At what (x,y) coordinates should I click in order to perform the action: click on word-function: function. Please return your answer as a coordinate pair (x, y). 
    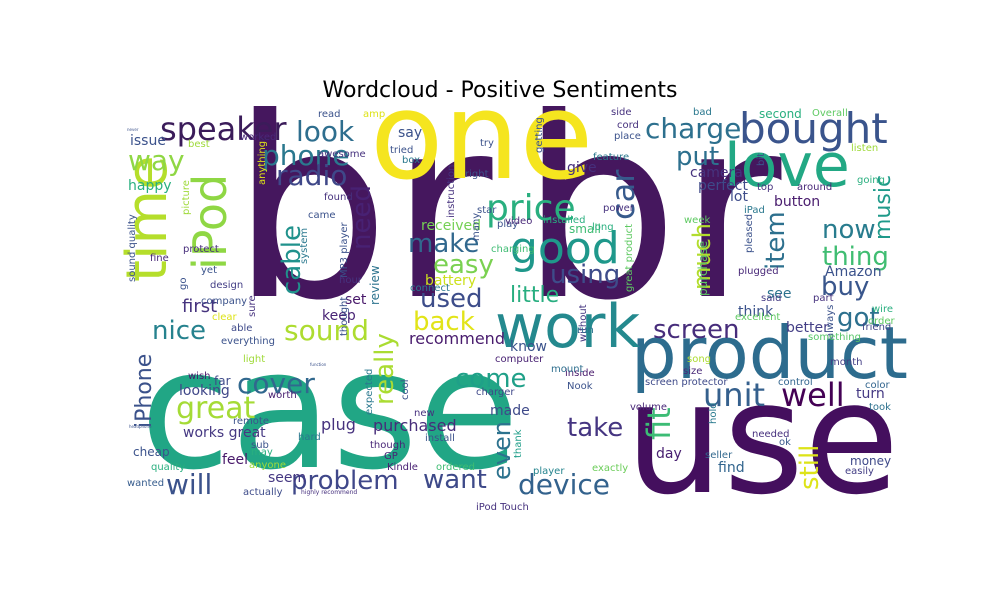
    Looking at the image, I should click on (318, 364).